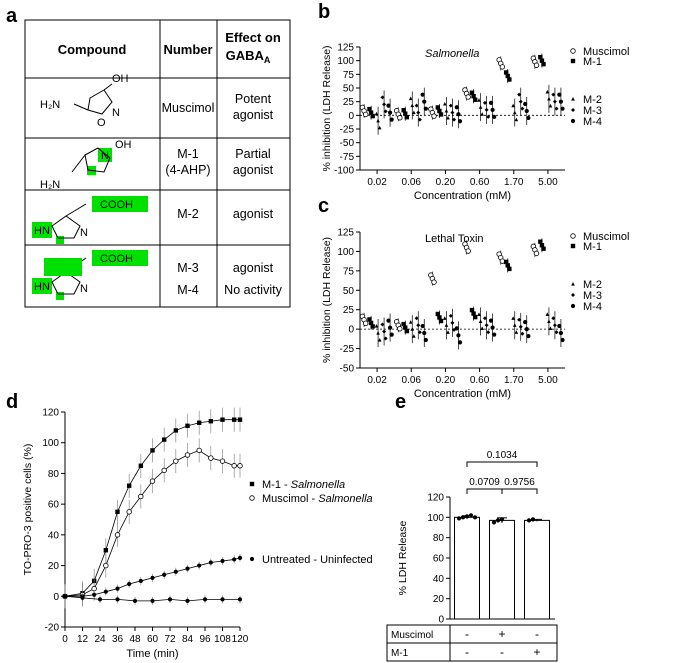 This screenshot has height=663, width=685. I want to click on legend-label: M-1, so click(592, 62).